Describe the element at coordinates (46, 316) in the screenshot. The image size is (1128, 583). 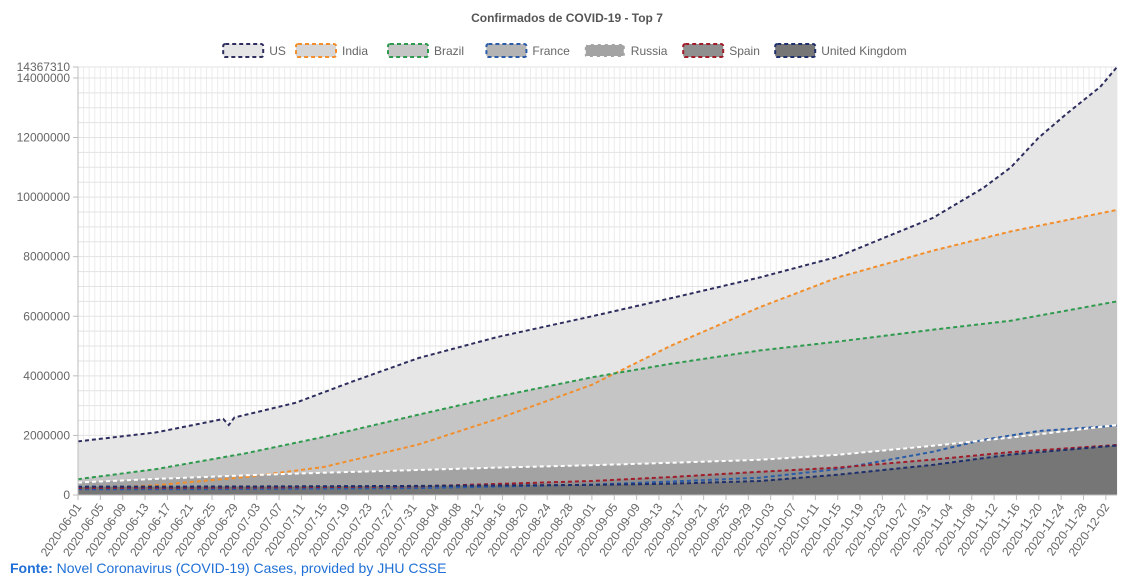
I see `y-tick-label: 6000000` at that location.